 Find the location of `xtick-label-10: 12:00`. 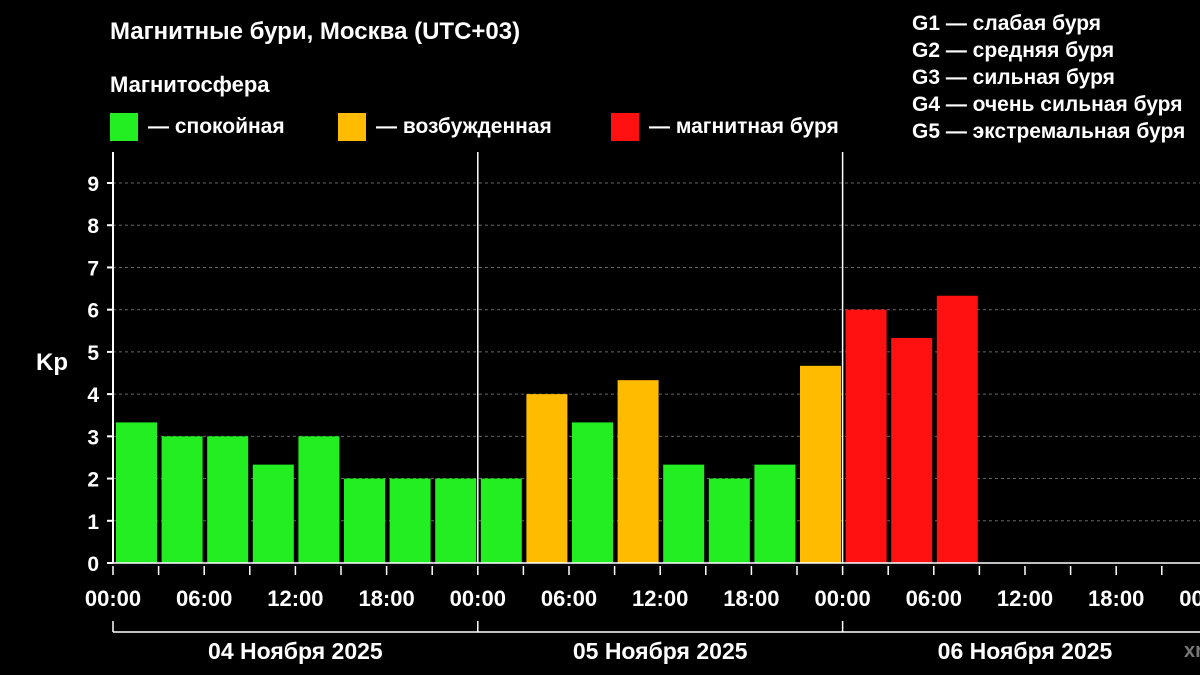

xtick-label-10: 12:00 is located at coordinates (1025, 598).